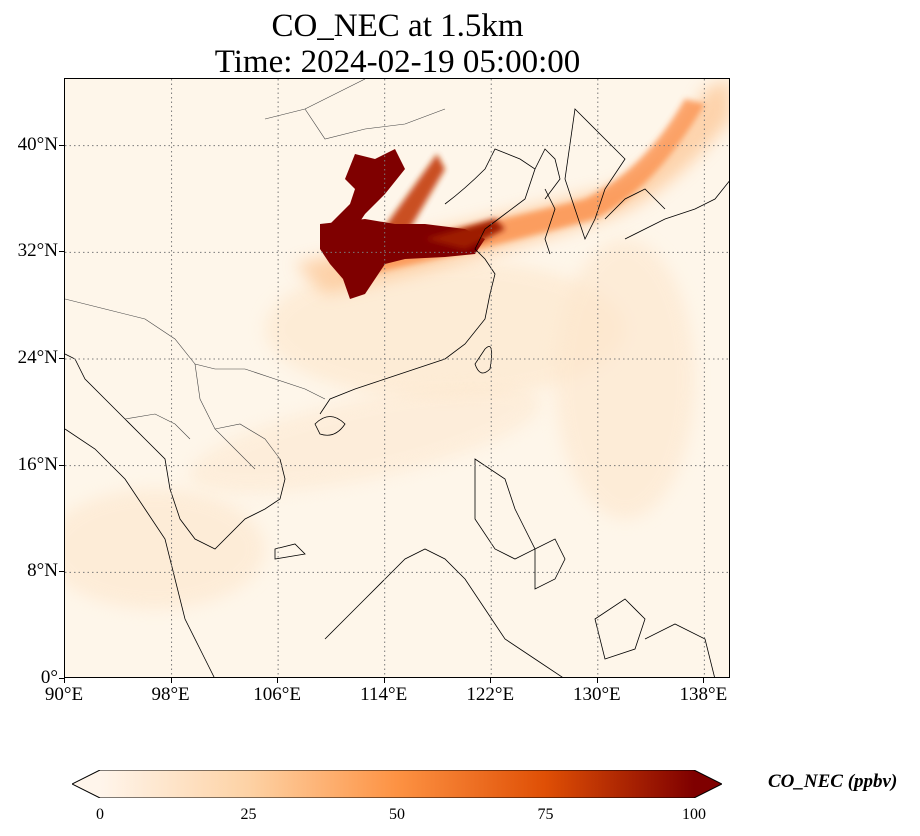  Describe the element at coordinates (170, 694) in the screenshot. I see `lon-tick-label: 98°E` at that location.